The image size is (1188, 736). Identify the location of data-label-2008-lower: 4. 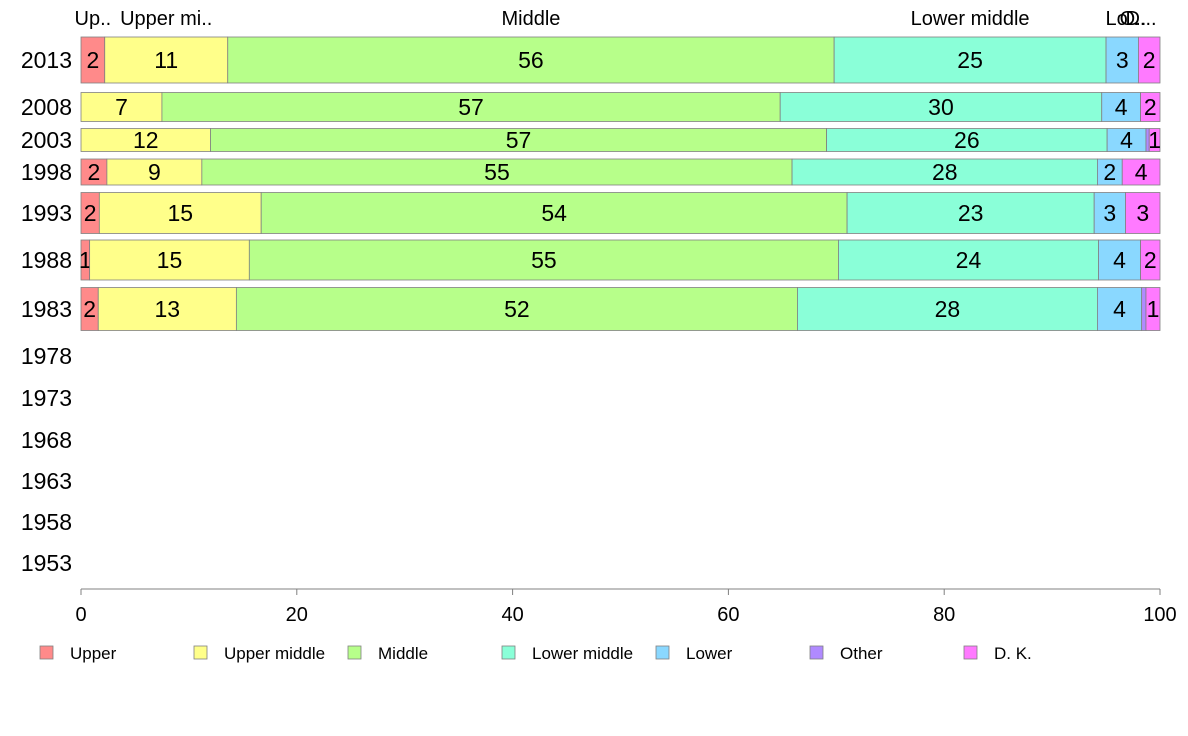
(1121, 107).